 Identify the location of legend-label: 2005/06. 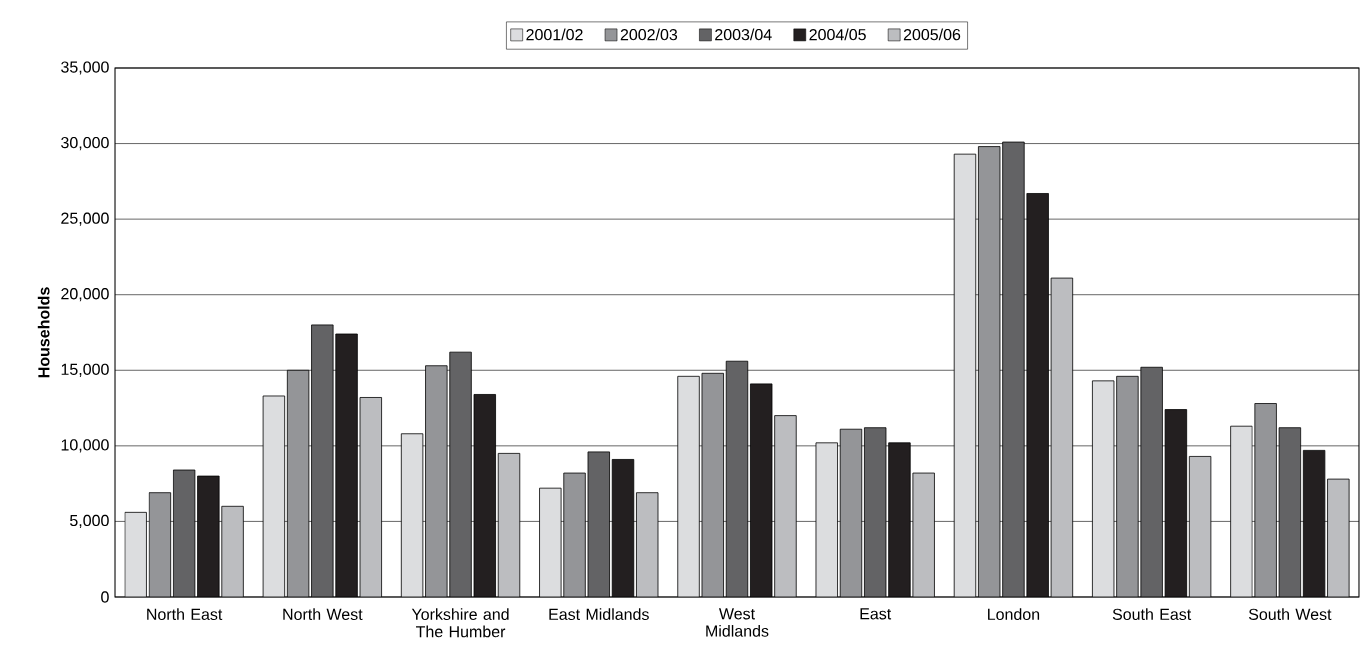
(932, 34).